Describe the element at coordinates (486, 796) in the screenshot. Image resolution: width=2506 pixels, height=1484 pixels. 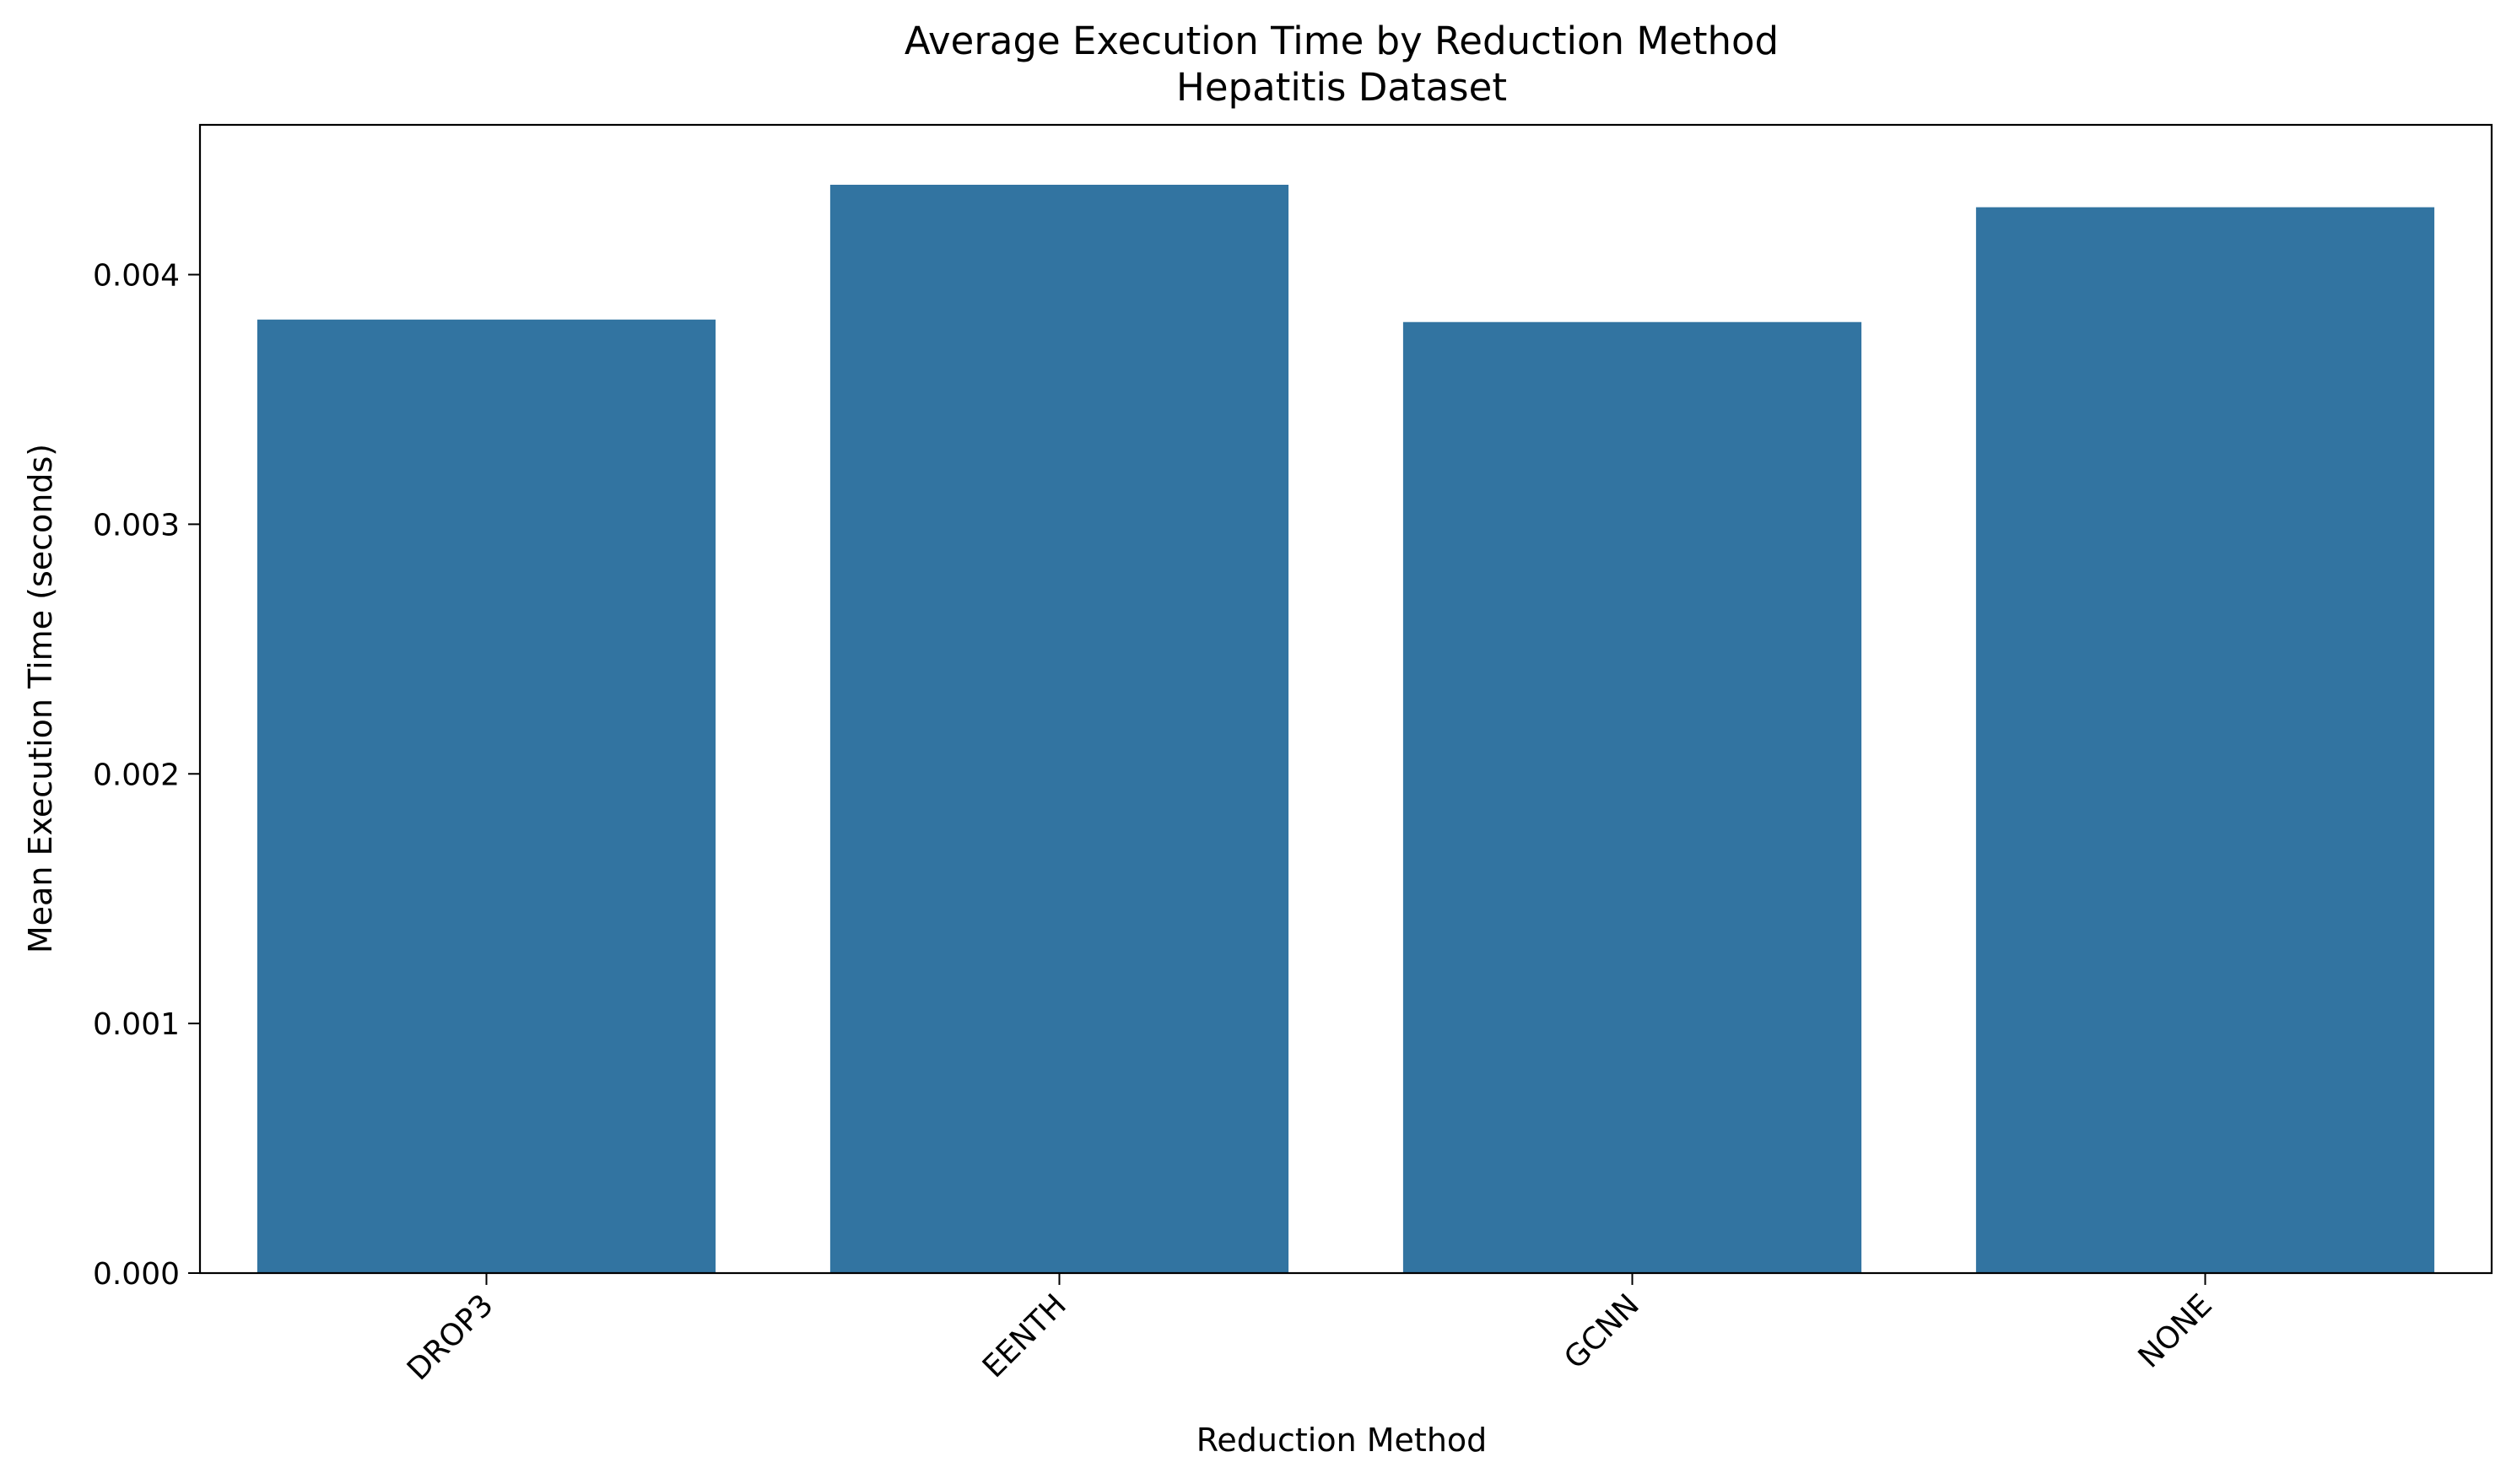
I see `bar-drop3` at that location.